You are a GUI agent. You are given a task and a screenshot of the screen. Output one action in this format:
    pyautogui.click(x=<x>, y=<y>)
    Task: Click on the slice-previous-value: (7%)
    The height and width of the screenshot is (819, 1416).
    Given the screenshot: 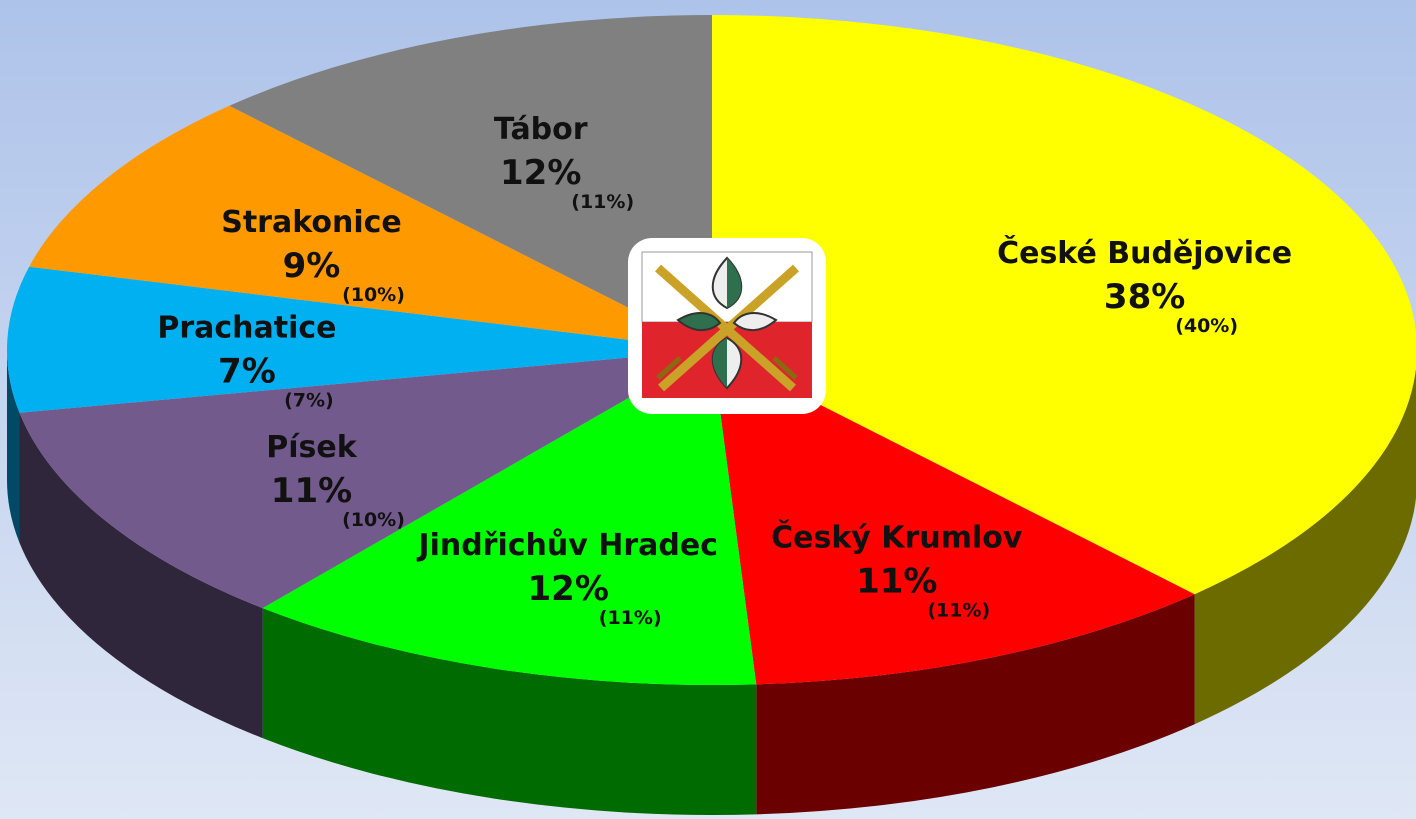 What is the action you would take?
    pyautogui.click(x=309, y=401)
    